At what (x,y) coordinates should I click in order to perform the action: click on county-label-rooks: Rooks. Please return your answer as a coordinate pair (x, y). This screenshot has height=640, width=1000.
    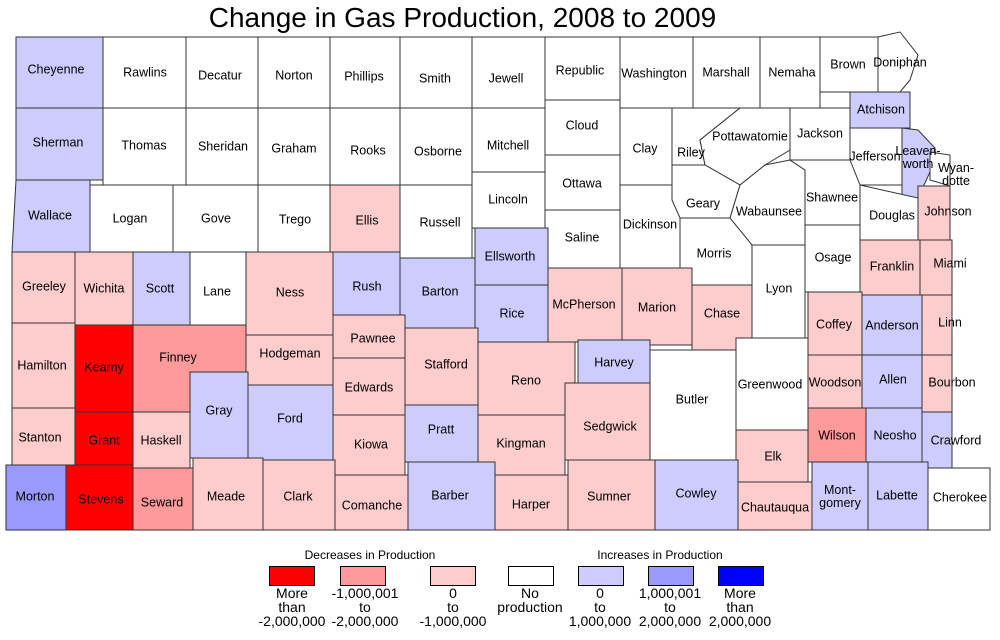
    Looking at the image, I should click on (367, 150).